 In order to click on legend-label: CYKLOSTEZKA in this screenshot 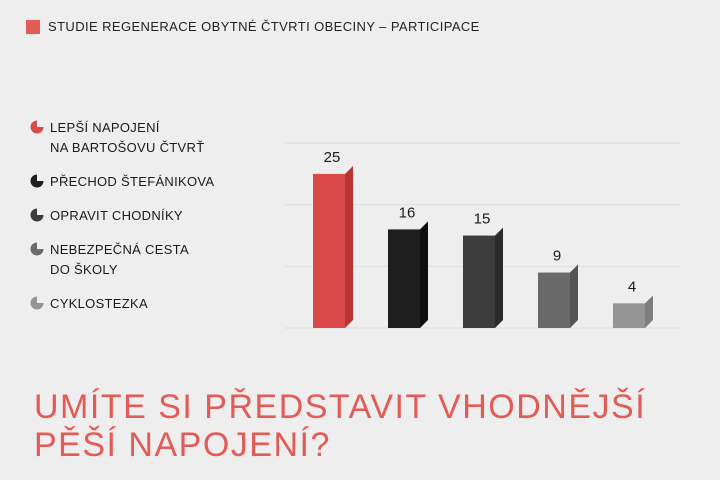, I will do `click(99, 303)`.